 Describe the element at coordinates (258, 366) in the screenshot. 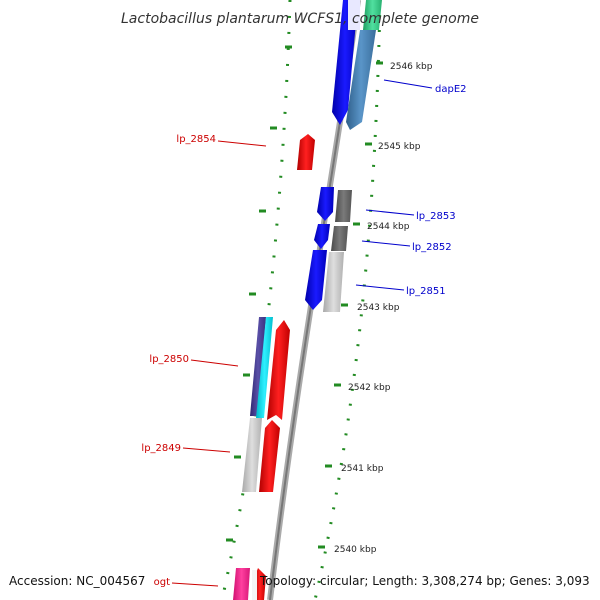

I see `gene-lp_2850-slate` at that location.